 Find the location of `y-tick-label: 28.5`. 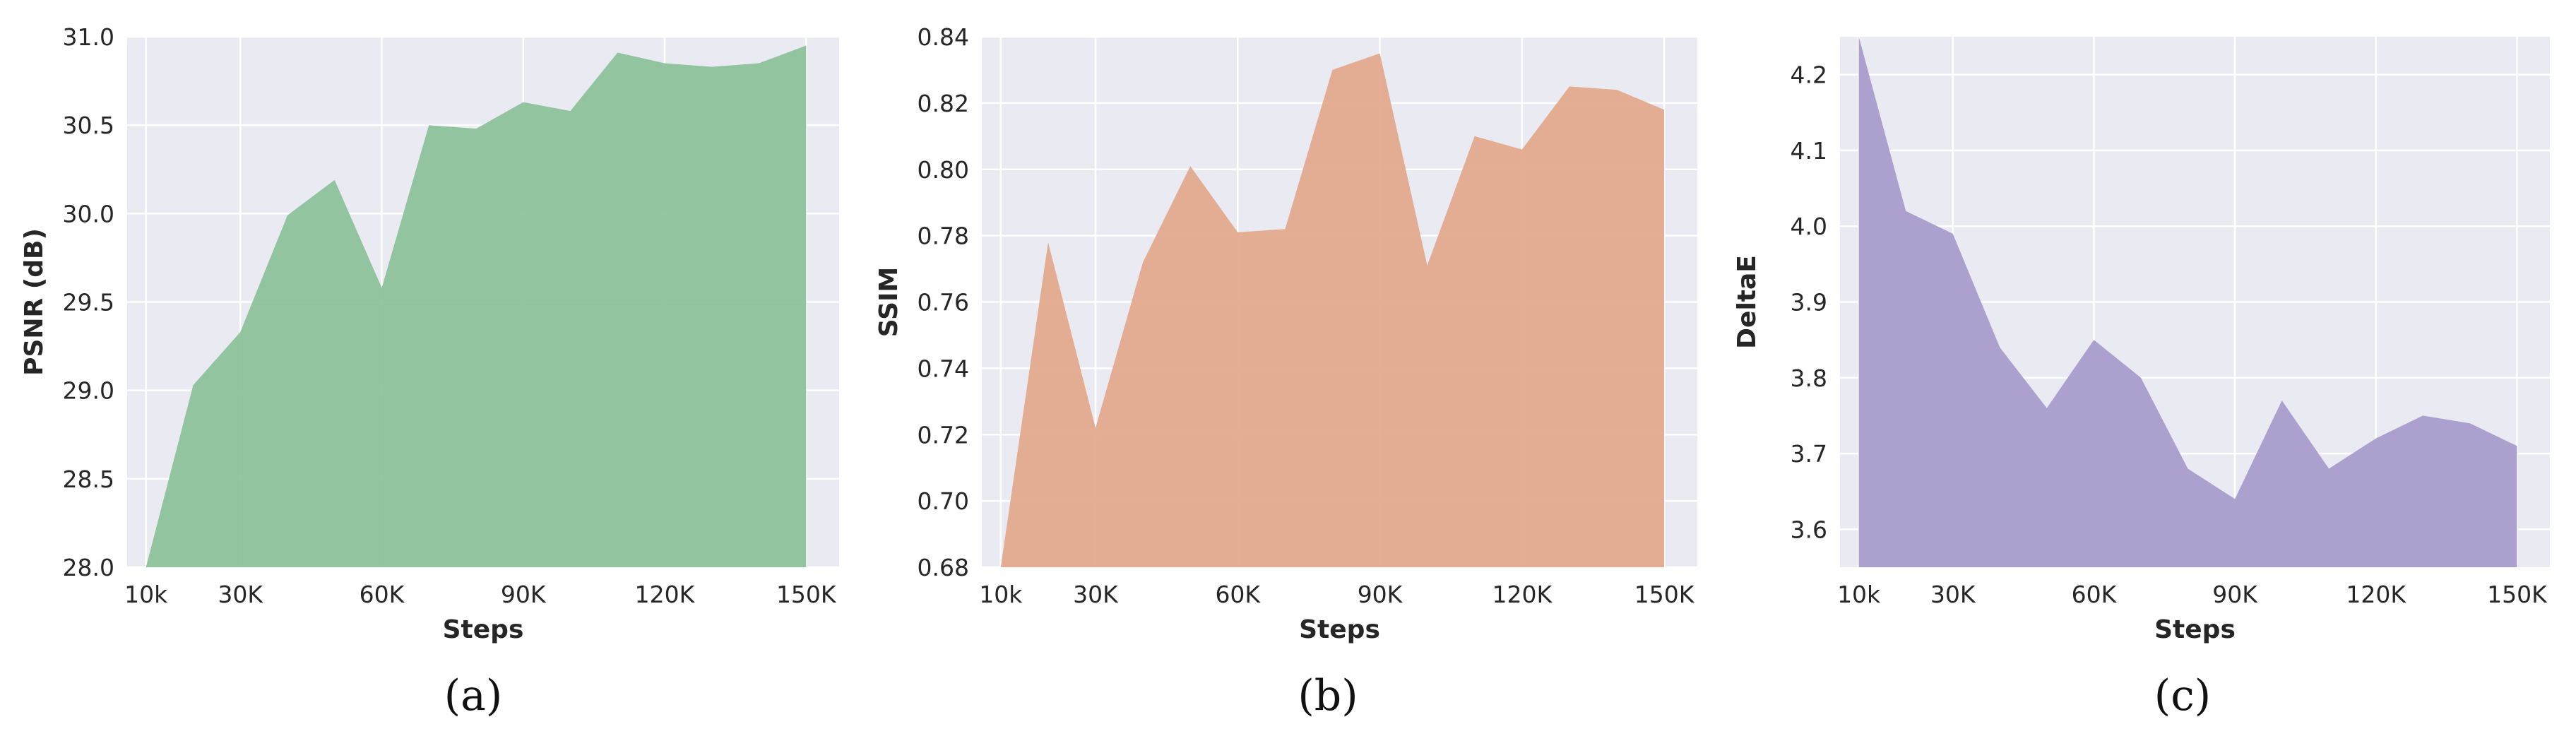

y-tick-label: 28.5 is located at coordinates (88, 479).